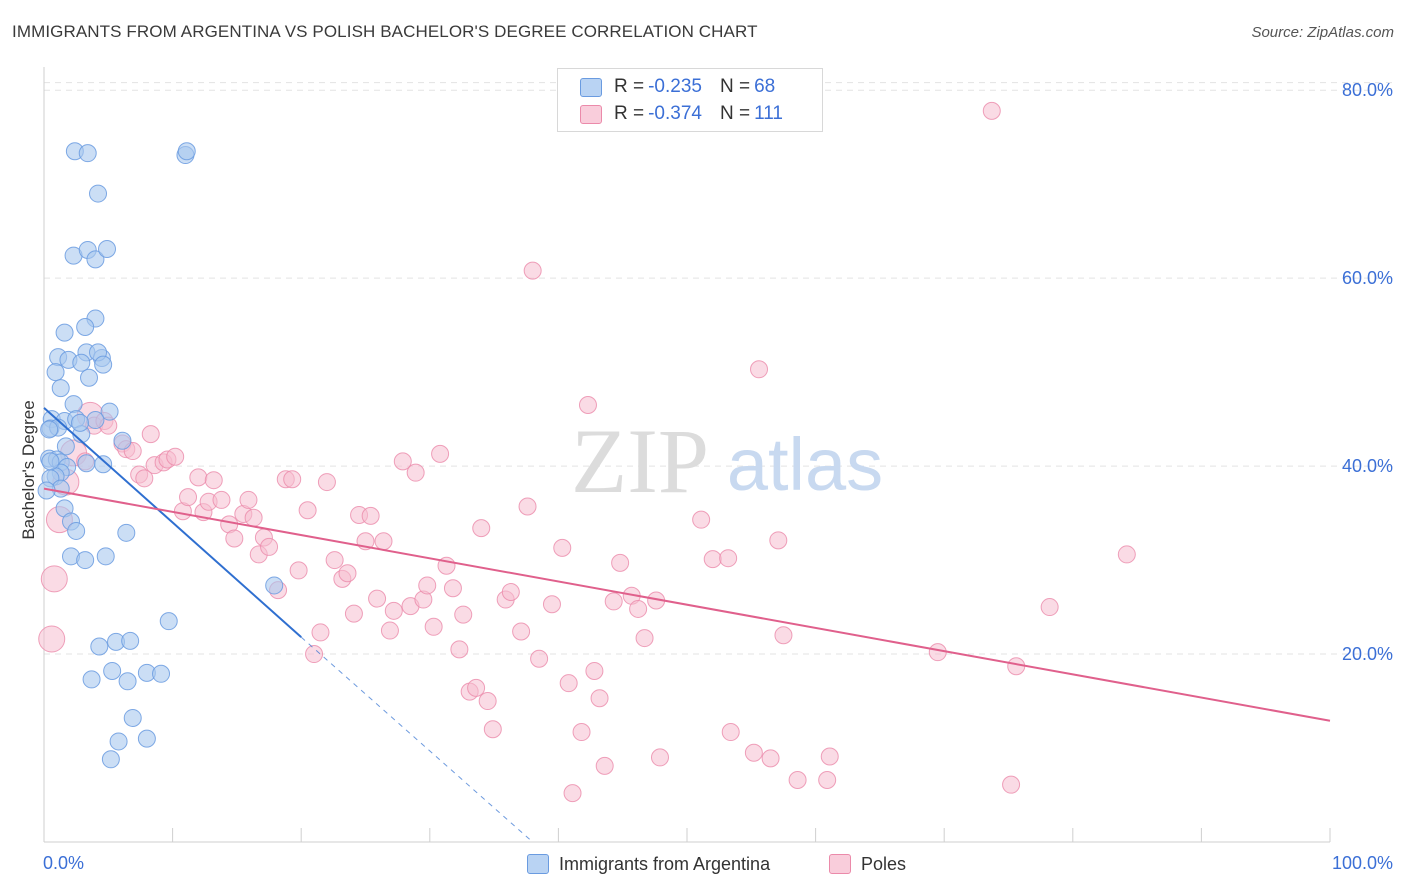 This screenshot has height=892, width=1406. What do you see at coordinates (840, 864) in the screenshot?
I see `bottom-legend-swatch-poles` at bounding box center [840, 864].